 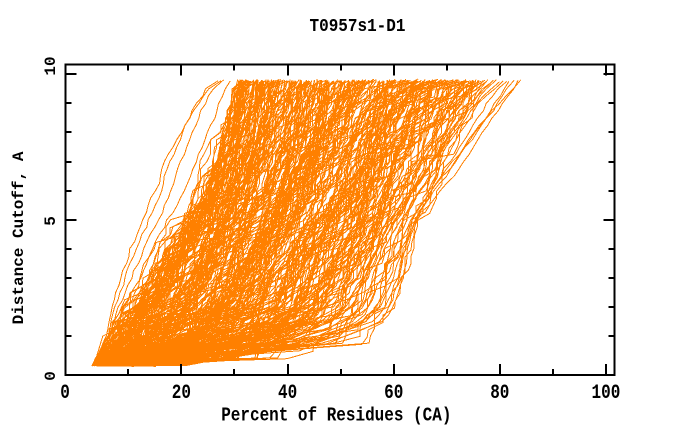 What do you see at coordinates (19, 237) in the screenshot?
I see `svg-text: Distance Cutoff, A` at bounding box center [19, 237].